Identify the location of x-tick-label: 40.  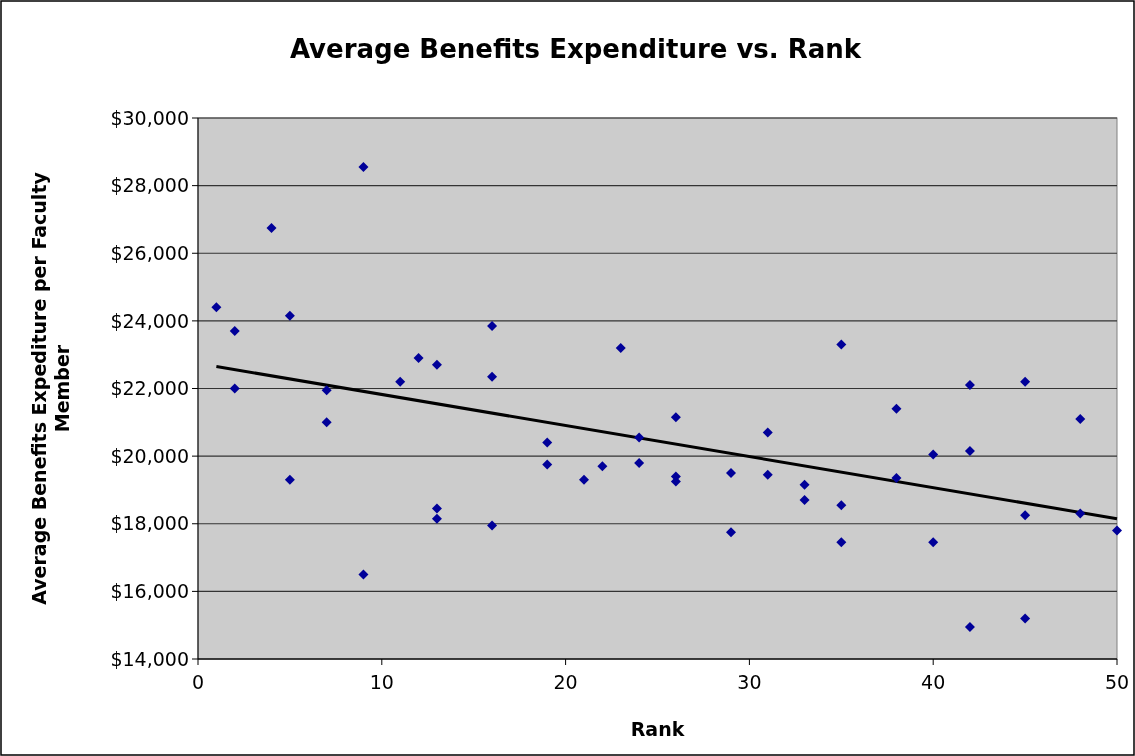
(933, 682).